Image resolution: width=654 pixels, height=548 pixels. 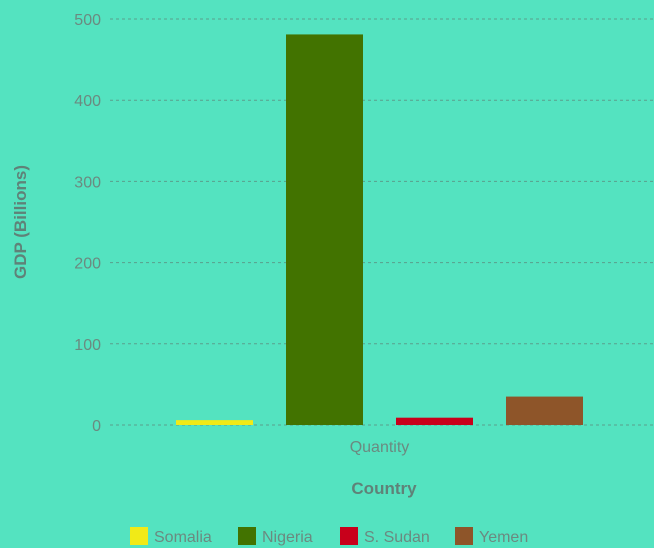 What do you see at coordinates (349, 536) in the screenshot?
I see `legend-swatch-s-sudan` at bounding box center [349, 536].